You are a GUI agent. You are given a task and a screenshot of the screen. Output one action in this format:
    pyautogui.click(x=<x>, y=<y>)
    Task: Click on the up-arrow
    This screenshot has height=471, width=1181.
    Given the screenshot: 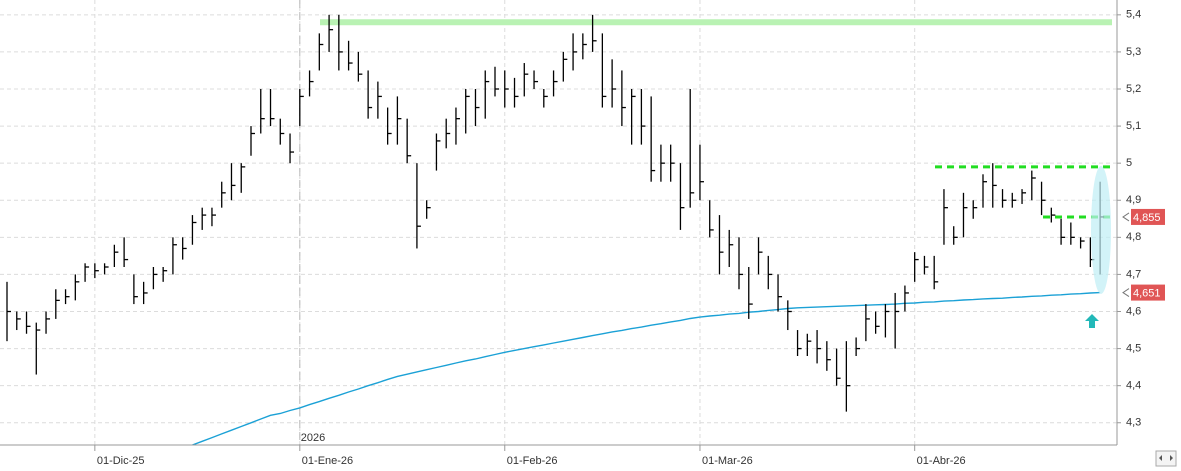 What is the action you would take?
    pyautogui.click(x=1092, y=321)
    